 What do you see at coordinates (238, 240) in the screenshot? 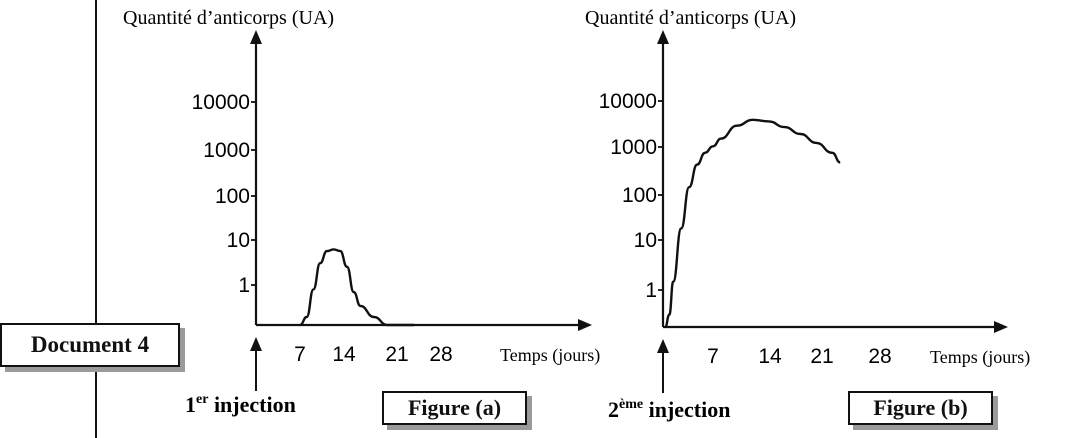
I see `chart-a-y-tick-label: 10` at bounding box center [238, 240].